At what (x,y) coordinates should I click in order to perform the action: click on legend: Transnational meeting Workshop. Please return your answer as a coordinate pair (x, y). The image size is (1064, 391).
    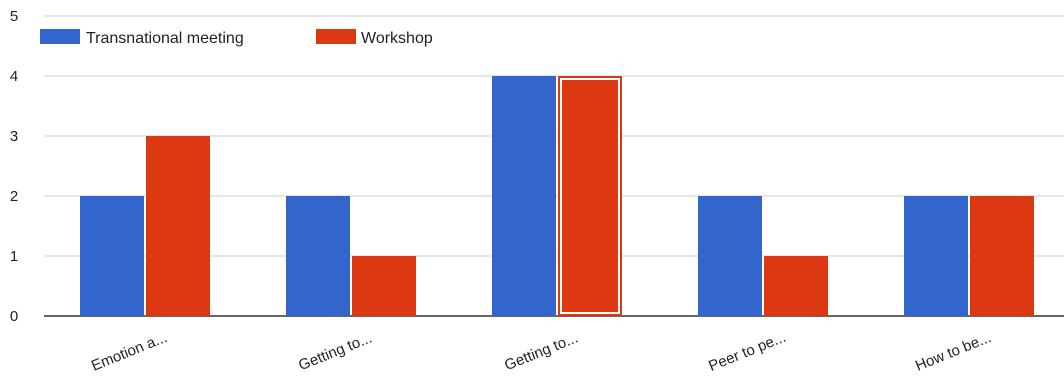
    Looking at the image, I should click on (236, 38).